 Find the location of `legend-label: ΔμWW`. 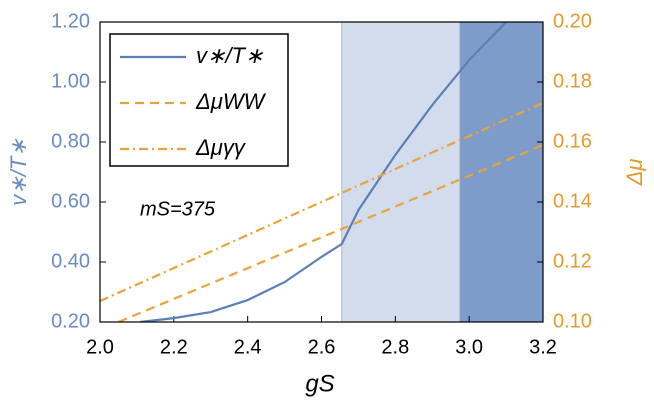

legend-label: ΔμWW is located at coordinates (231, 101).